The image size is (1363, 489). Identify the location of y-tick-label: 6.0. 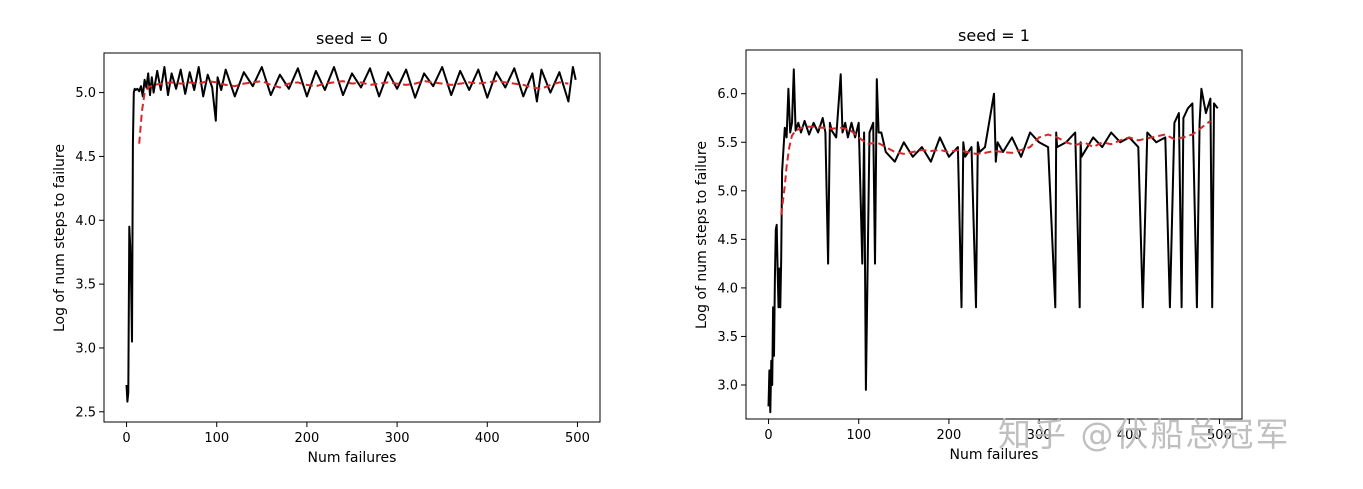
(727, 94).